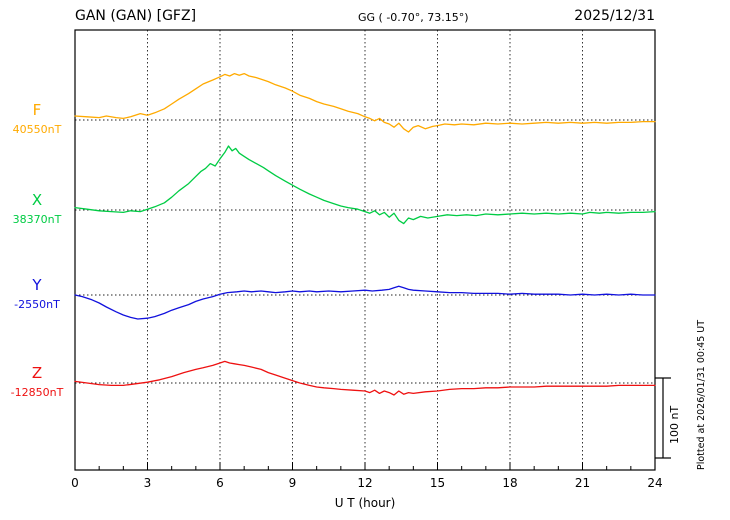 Image resolution: width=730 pixels, height=520 pixels. I want to click on x-axis-label: U T (hour), so click(365, 503).